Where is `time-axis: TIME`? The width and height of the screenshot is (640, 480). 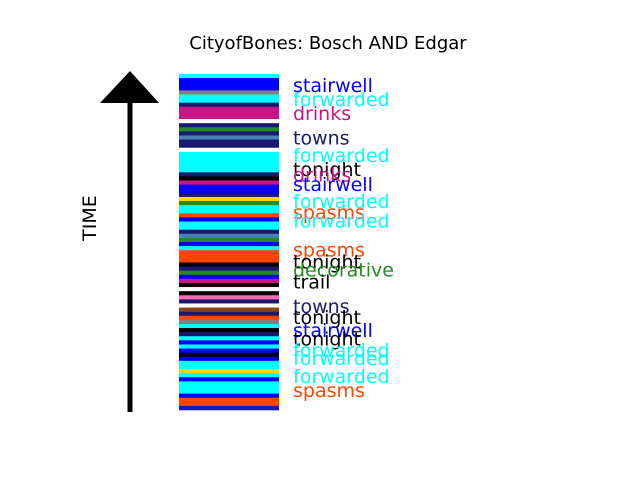 time-axis: TIME is located at coordinates (119, 241).